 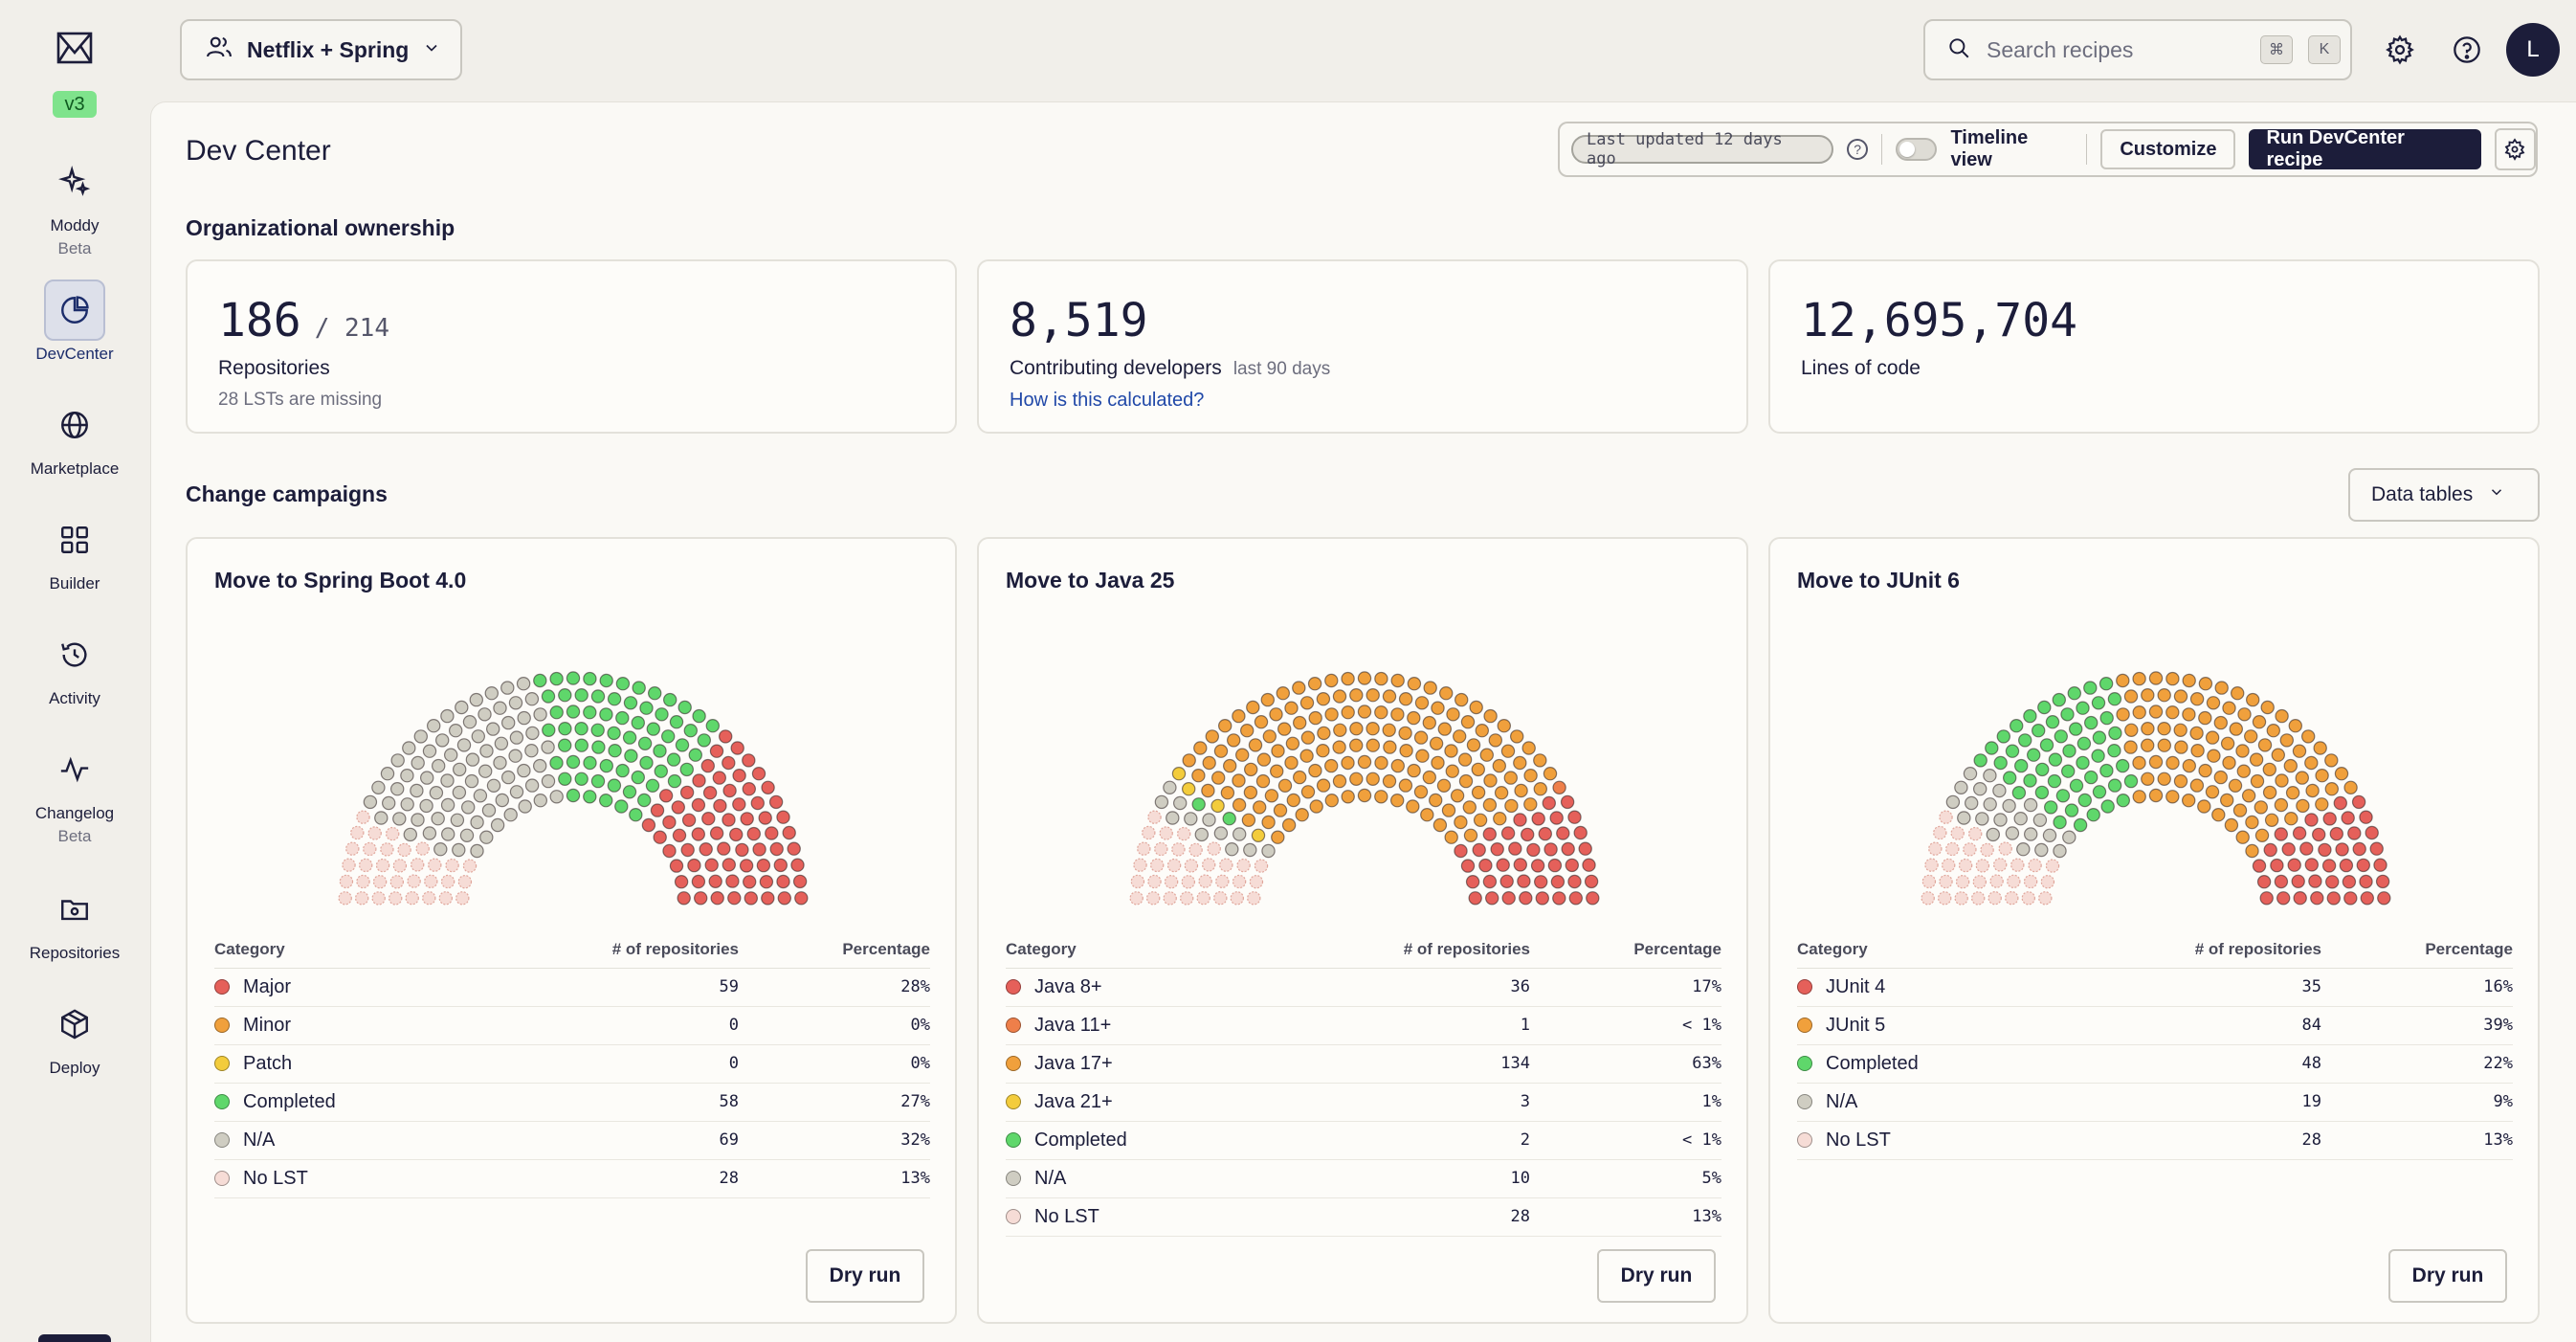 I want to click on avatar: L, so click(x=2533, y=50).